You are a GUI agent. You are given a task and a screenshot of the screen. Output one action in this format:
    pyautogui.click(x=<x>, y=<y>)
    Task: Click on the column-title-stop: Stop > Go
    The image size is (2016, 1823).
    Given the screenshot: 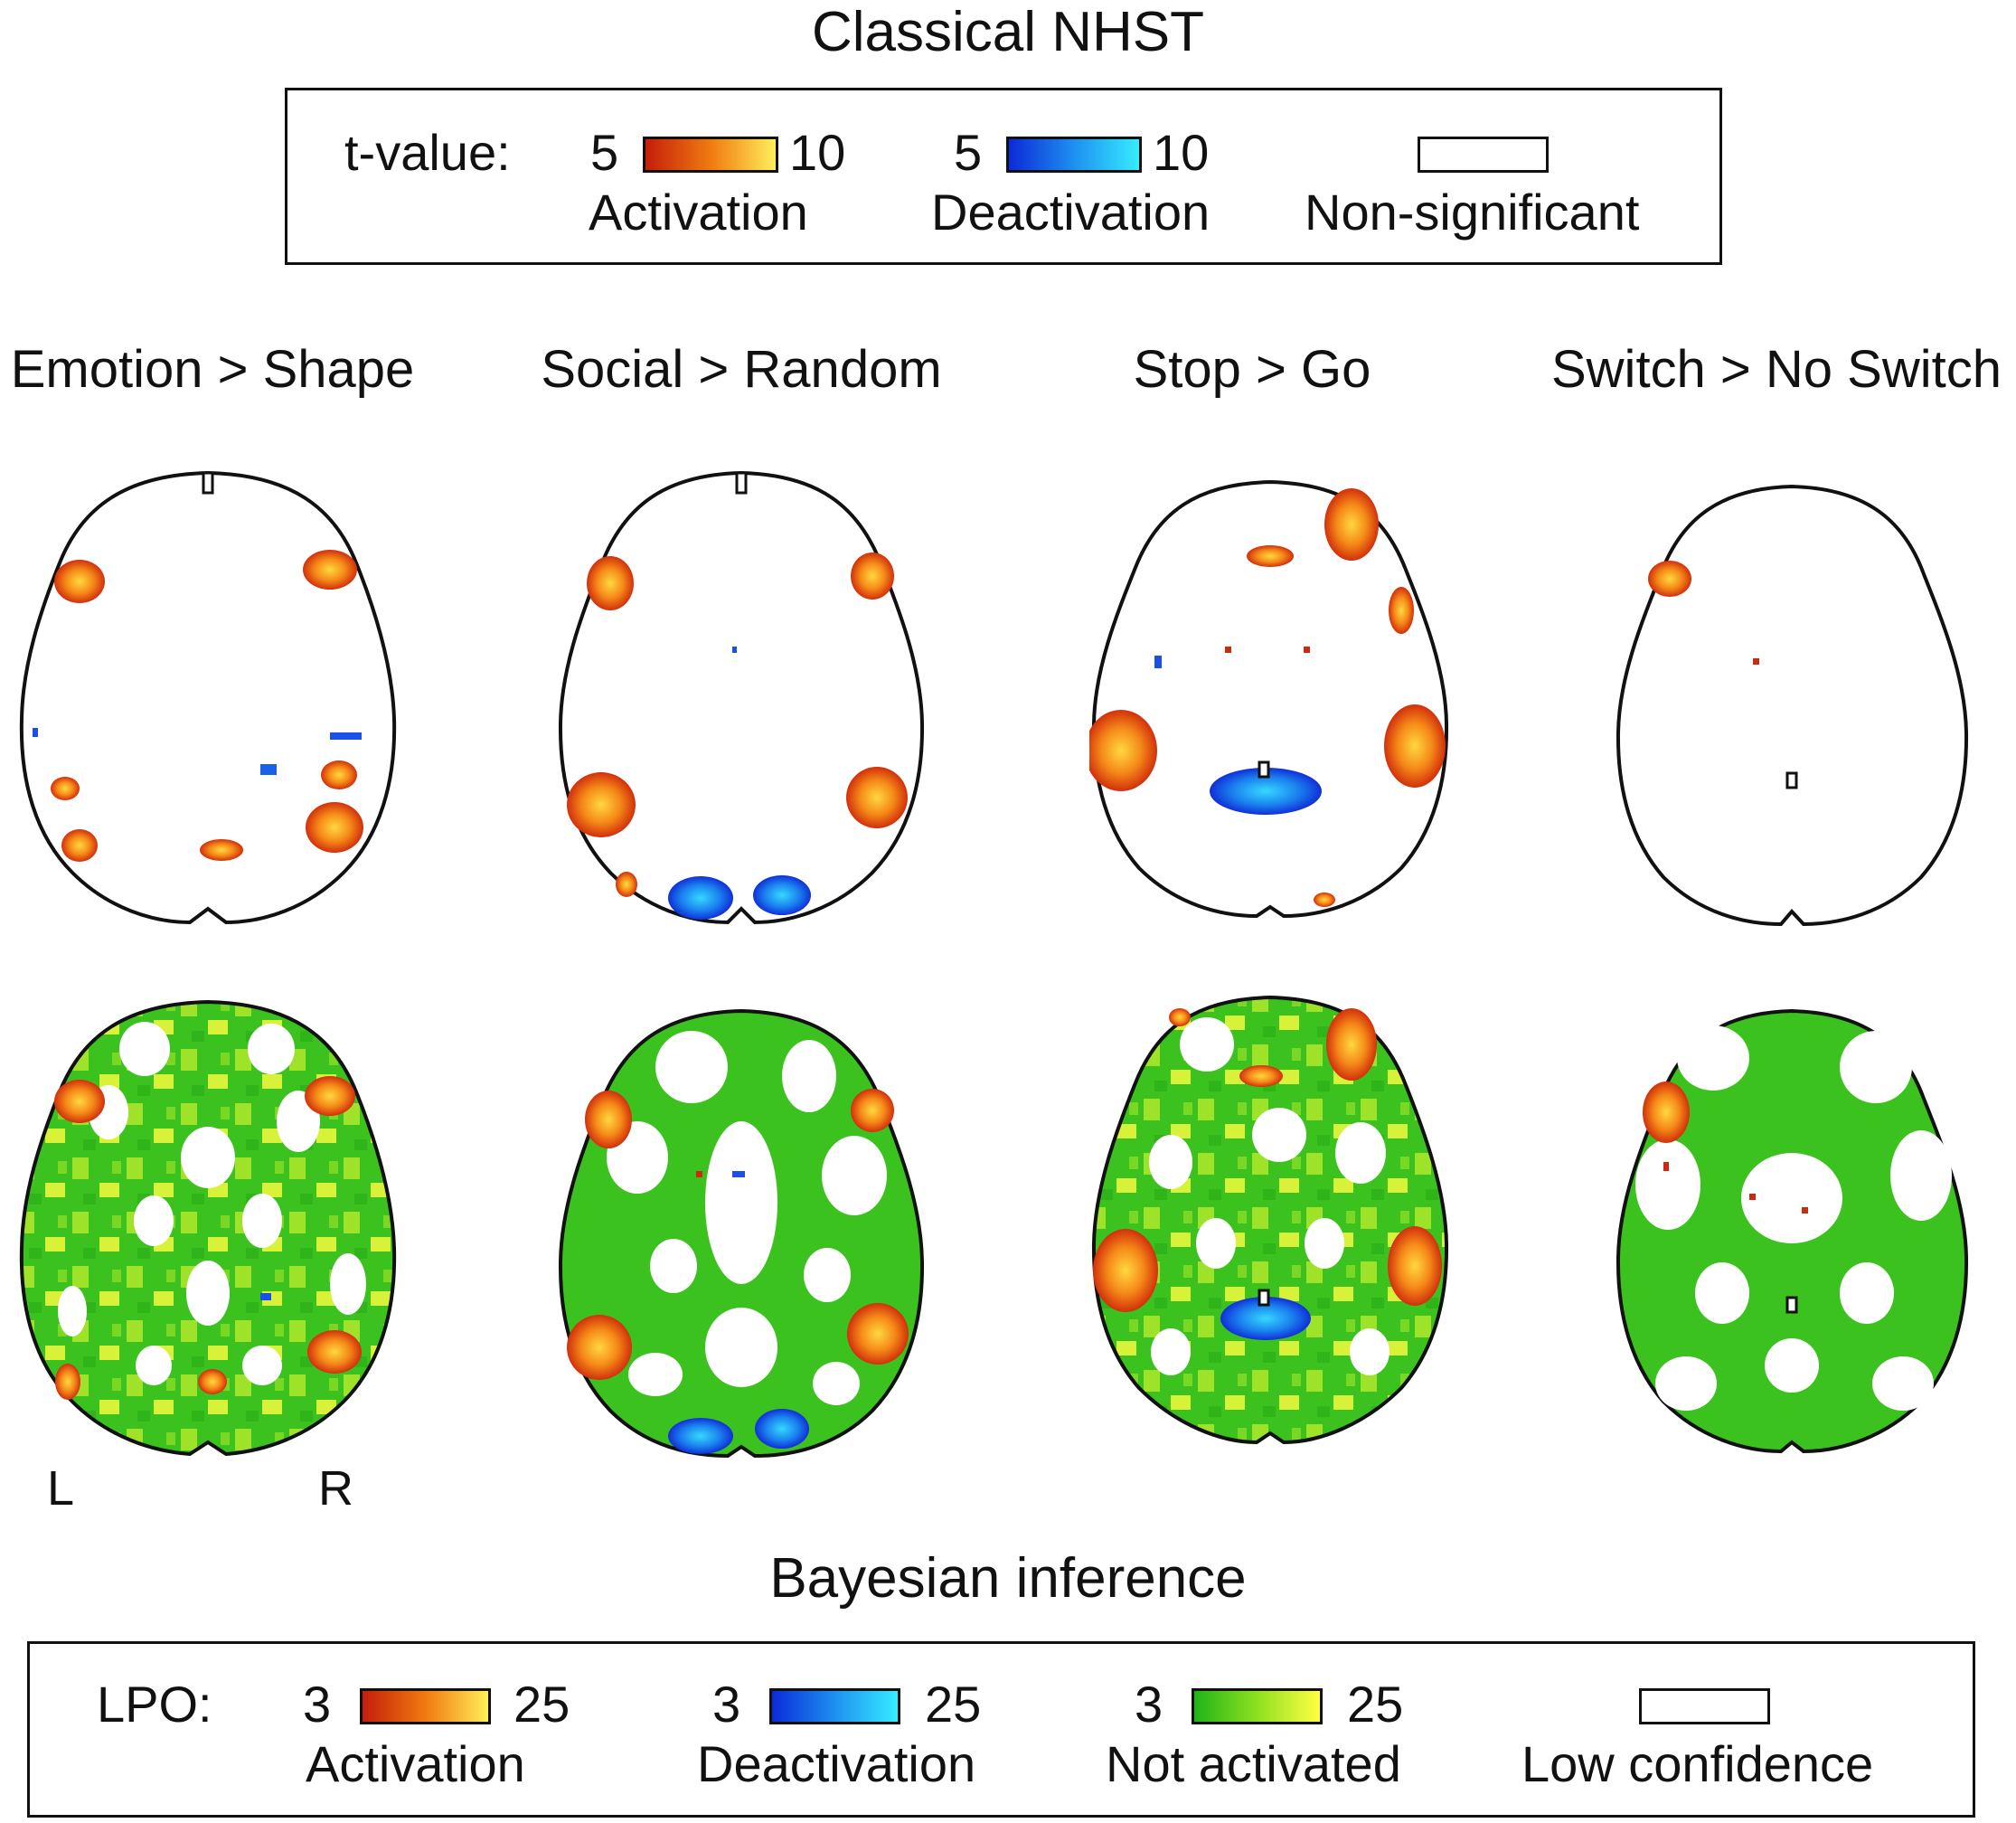 What is the action you would take?
    pyautogui.click(x=1252, y=370)
    